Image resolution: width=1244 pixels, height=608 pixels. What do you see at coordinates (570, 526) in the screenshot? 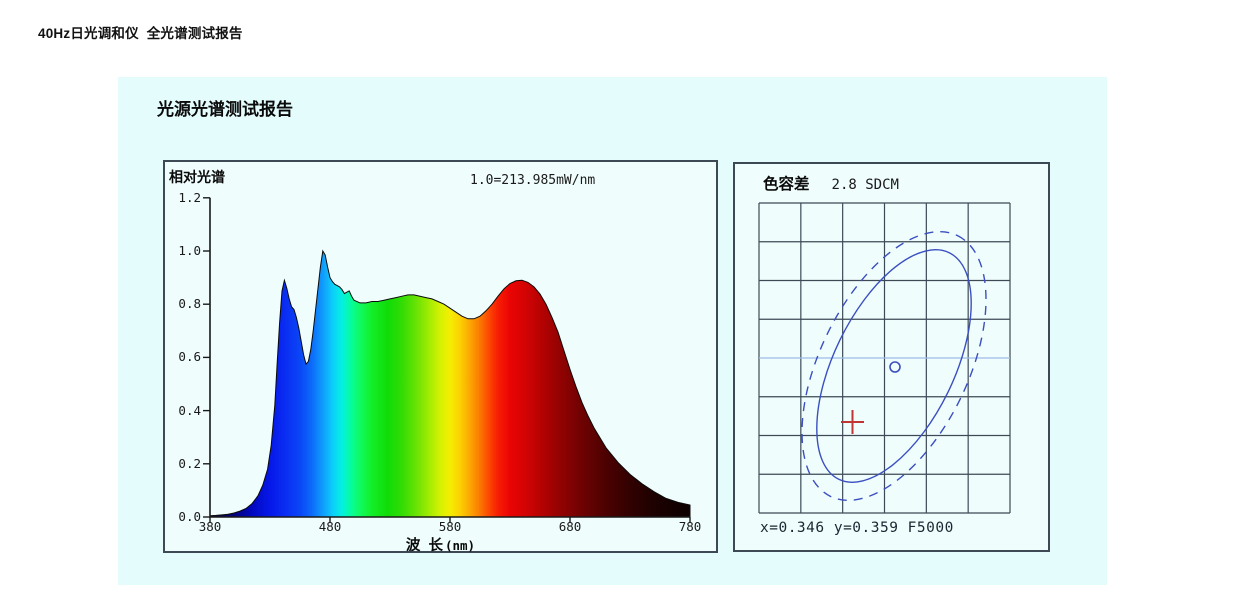
I see `x-tick-label: 680` at bounding box center [570, 526].